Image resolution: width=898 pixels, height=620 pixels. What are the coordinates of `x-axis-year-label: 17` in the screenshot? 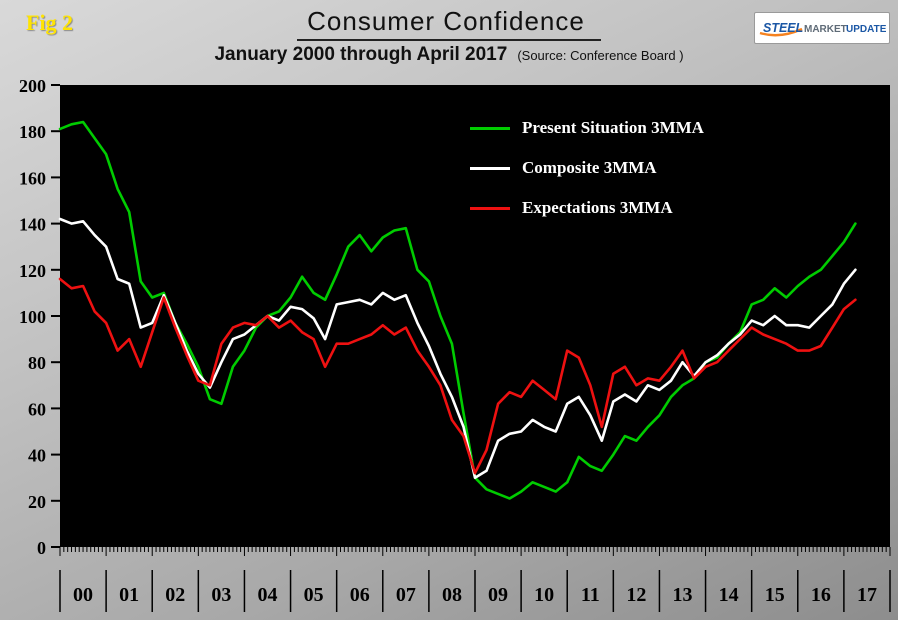 It's located at (867, 595).